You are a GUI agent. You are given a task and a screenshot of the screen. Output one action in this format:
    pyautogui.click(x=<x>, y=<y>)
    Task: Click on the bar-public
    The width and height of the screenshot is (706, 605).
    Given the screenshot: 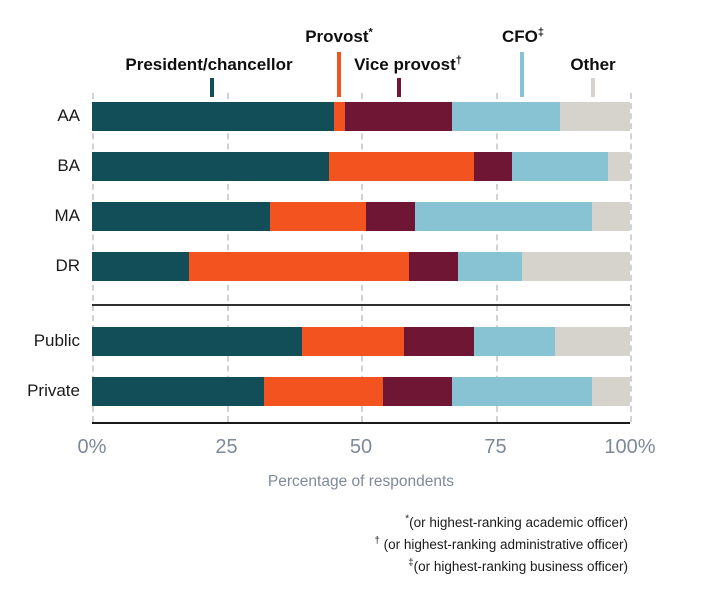 What is the action you would take?
    pyautogui.click(x=361, y=341)
    